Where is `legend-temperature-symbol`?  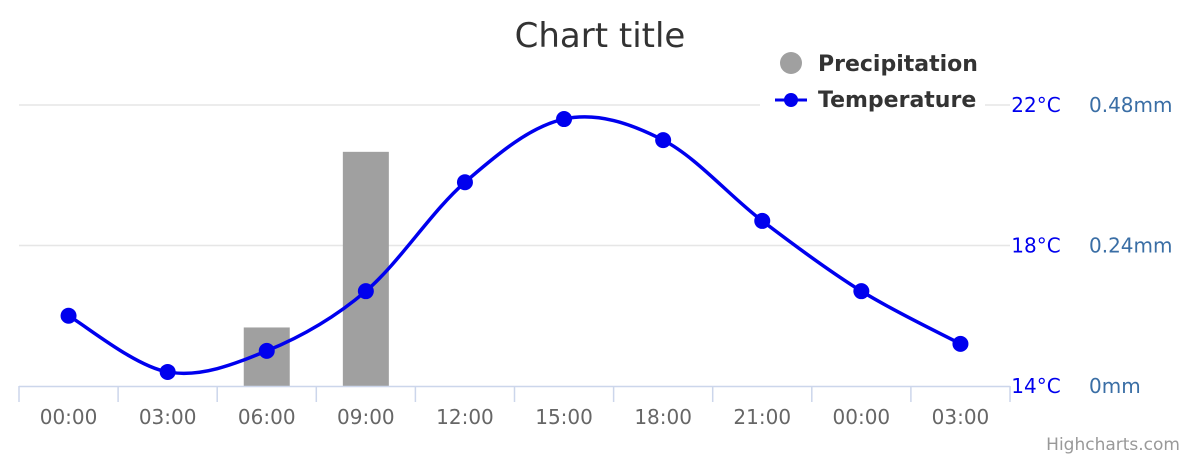 legend-temperature-symbol is located at coordinates (791, 100).